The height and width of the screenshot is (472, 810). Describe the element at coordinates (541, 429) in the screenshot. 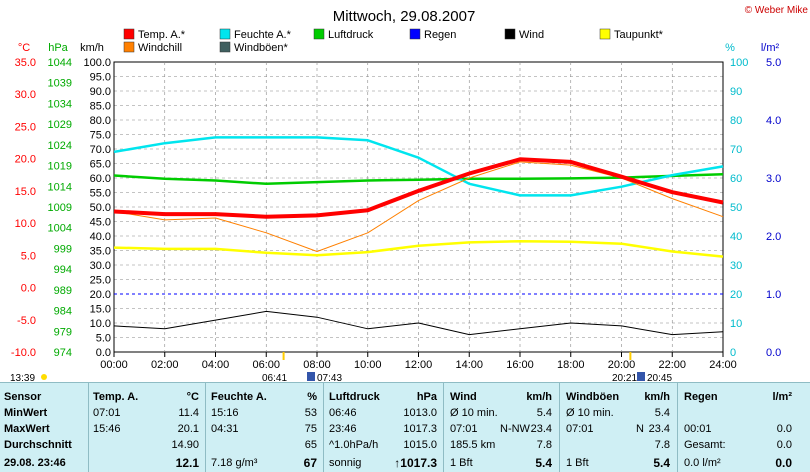

I see `wind-max: 23.4` at that location.